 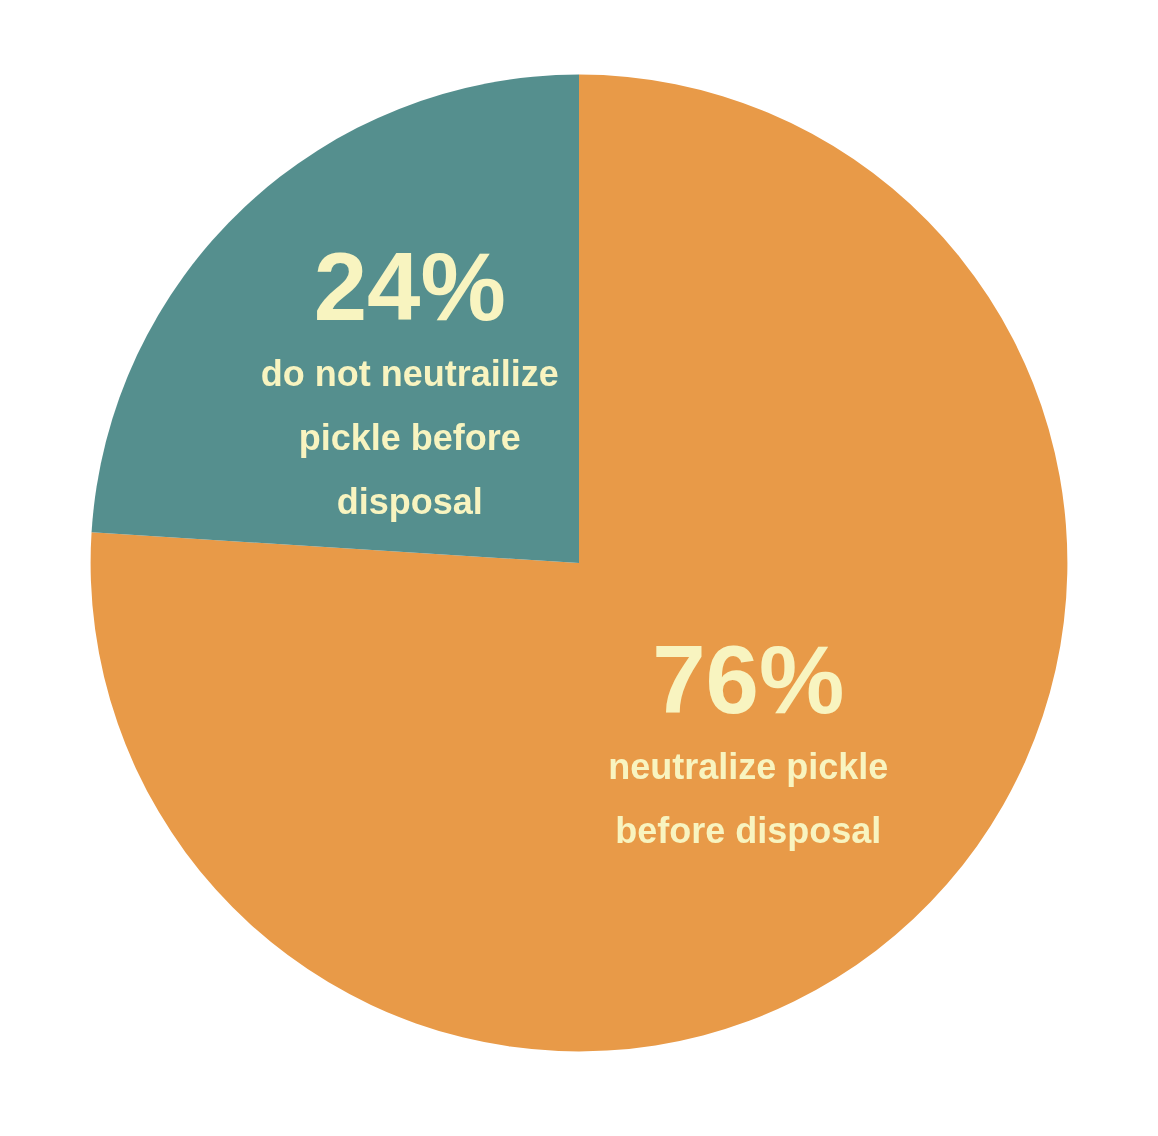 I want to click on data-label: 24%, so click(x=409, y=287).